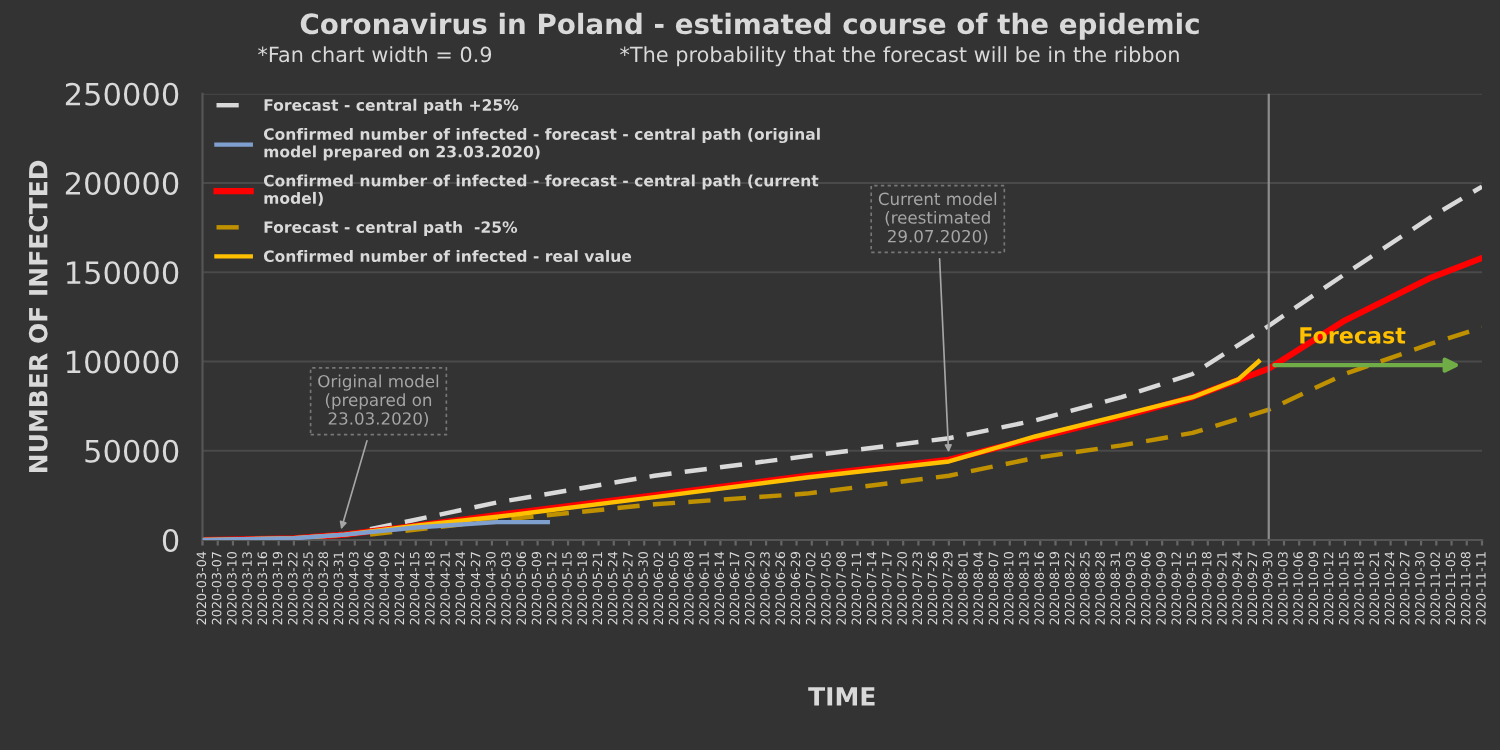 The height and width of the screenshot is (750, 1500). What do you see at coordinates (841, 696) in the screenshot?
I see `x-axis-title: TIME` at bounding box center [841, 696].